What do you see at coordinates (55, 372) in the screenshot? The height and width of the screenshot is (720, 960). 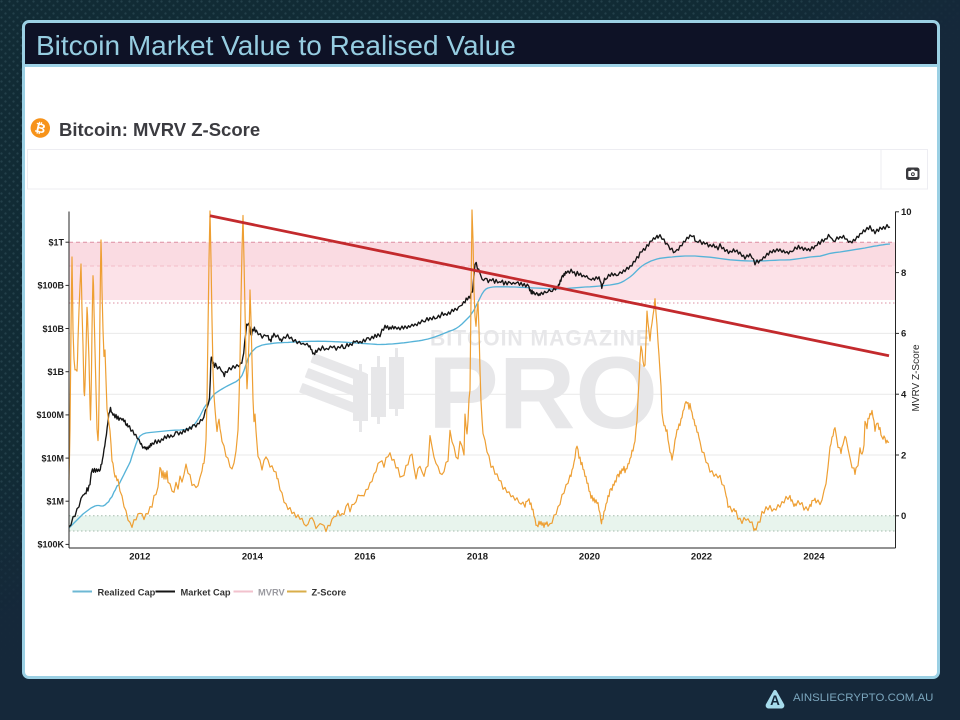 I see `svg-text: $1B` at bounding box center [55, 372].